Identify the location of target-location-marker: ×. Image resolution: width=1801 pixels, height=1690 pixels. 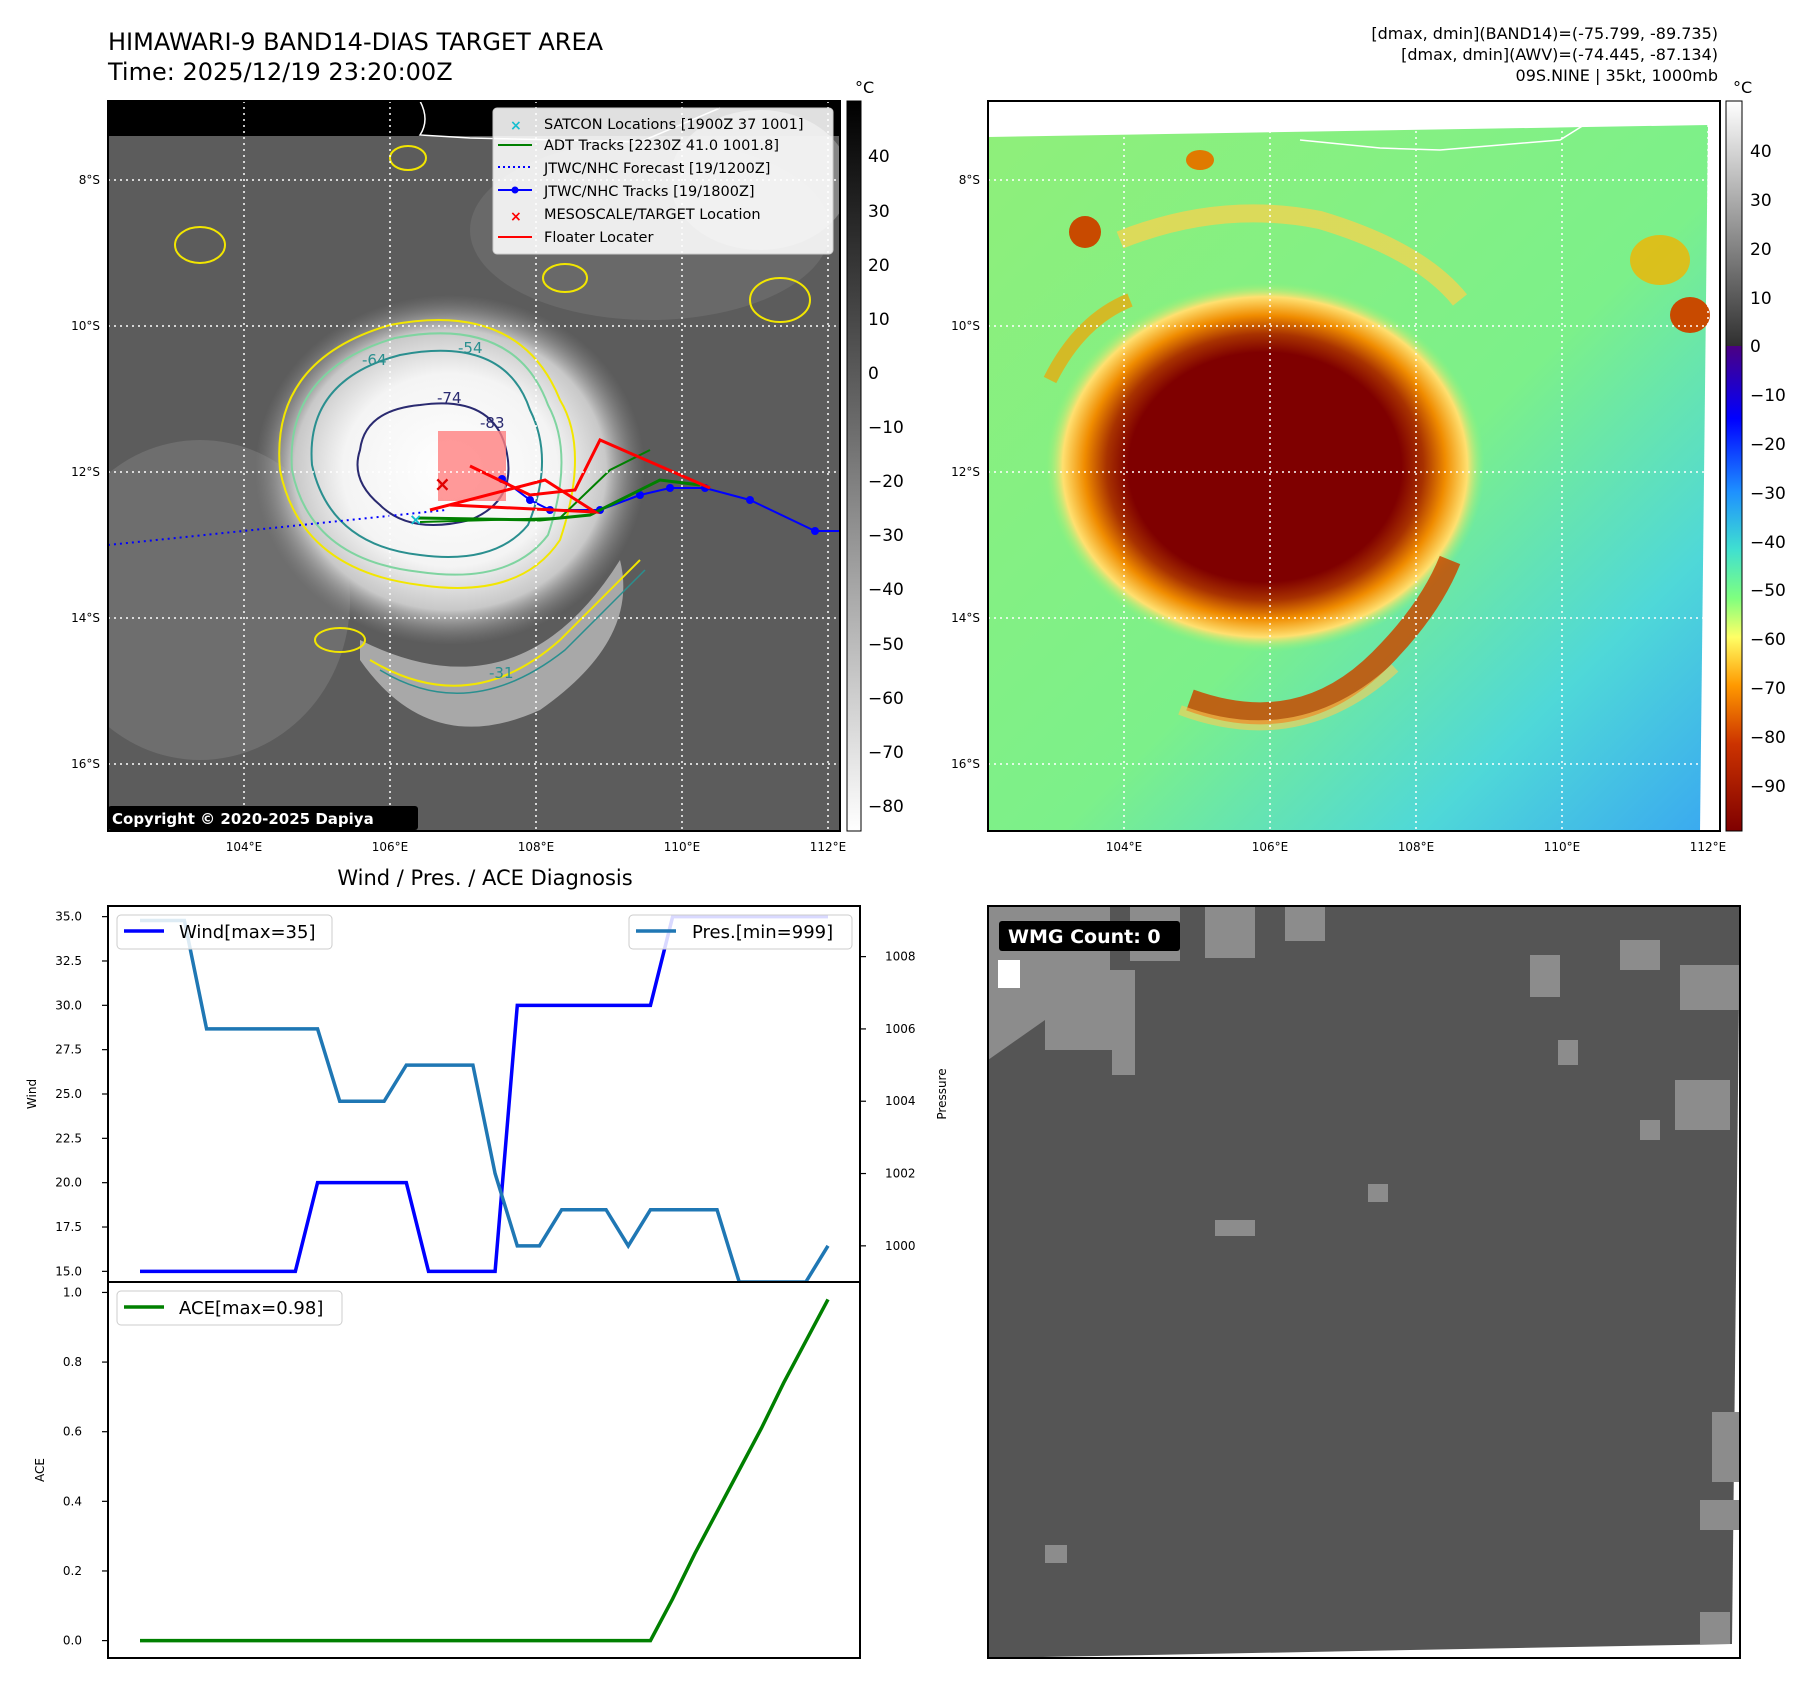
(442, 484).